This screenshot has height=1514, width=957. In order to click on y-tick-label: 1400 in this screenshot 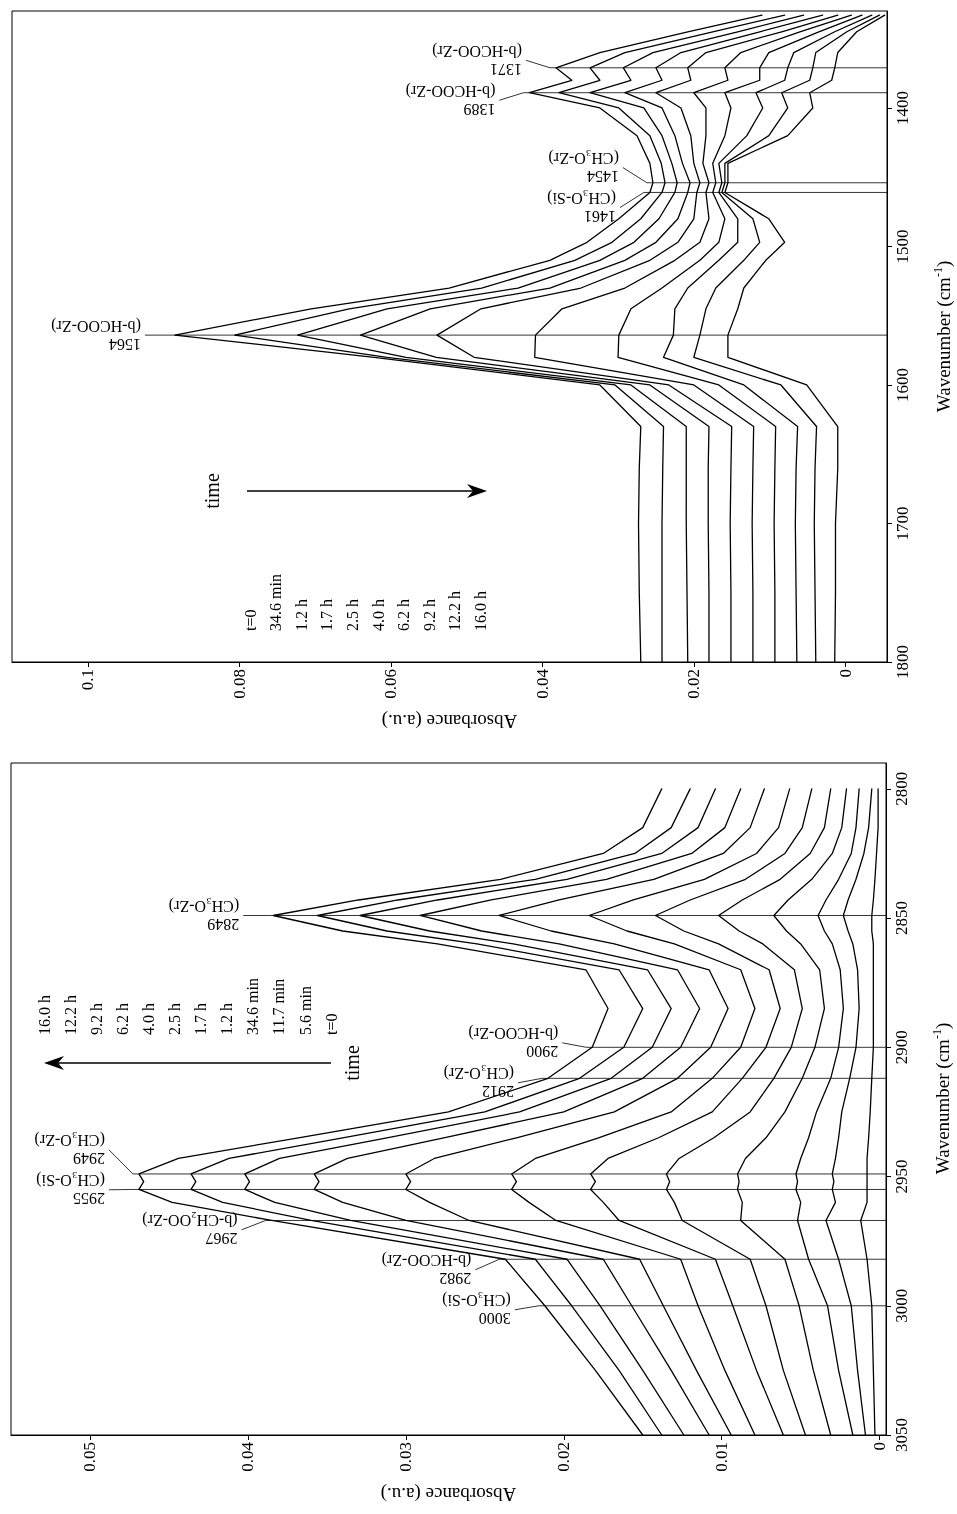, I will do `click(902, 107)`.